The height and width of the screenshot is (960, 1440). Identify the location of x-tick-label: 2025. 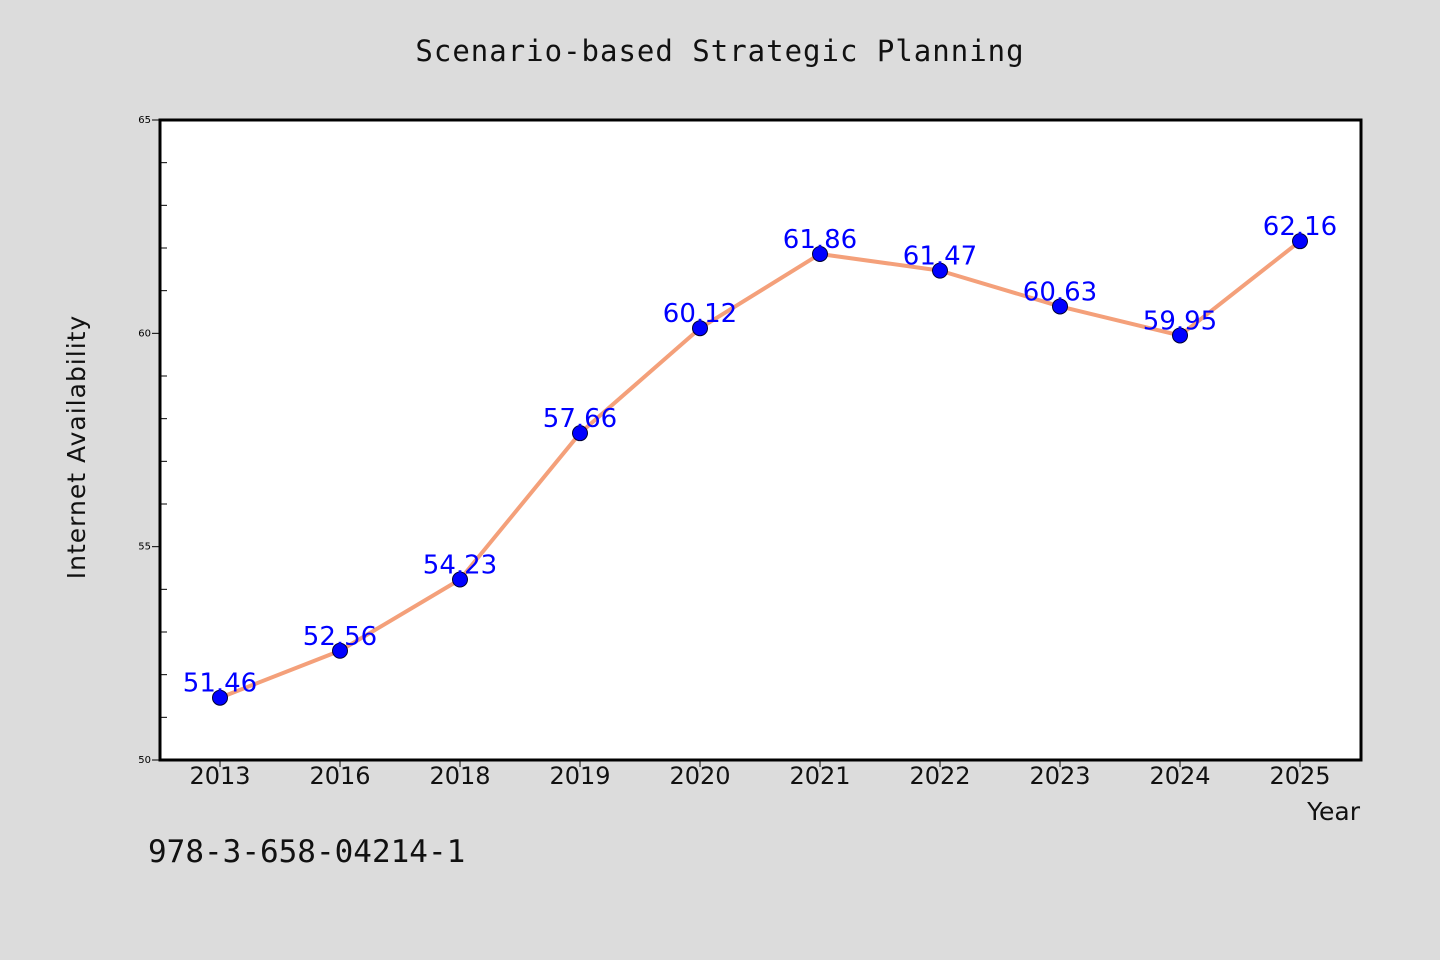
(1299, 776).